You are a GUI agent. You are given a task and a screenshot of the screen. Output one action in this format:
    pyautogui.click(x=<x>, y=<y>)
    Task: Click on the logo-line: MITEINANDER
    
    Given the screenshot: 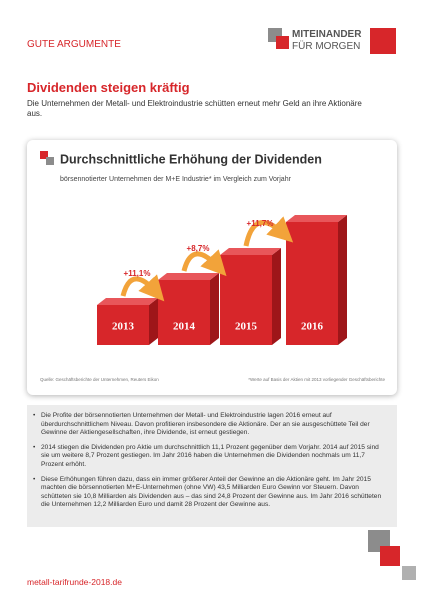 What is the action you would take?
    pyautogui.click(x=327, y=34)
    